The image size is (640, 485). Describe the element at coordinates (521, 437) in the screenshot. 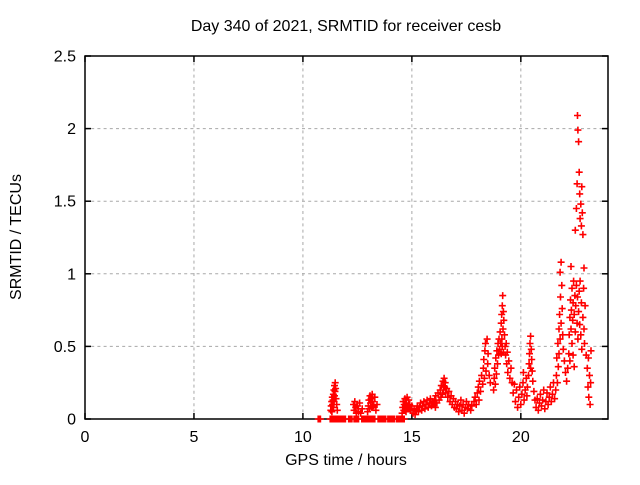

I see `x-tick-label: 20` at that location.